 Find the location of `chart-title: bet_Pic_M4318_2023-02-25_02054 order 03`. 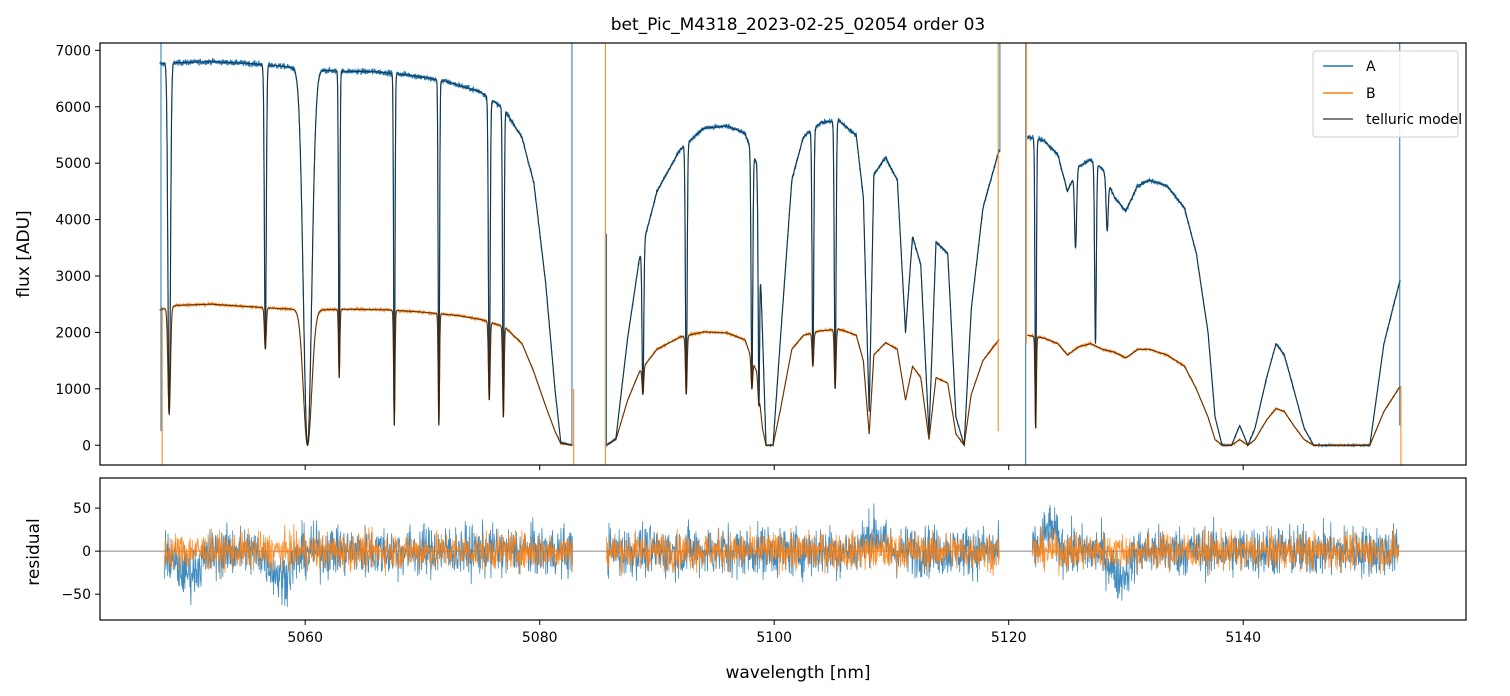

chart-title: bet_Pic_M4318_2023-02-25_02054 order 03 is located at coordinates (798, 25).